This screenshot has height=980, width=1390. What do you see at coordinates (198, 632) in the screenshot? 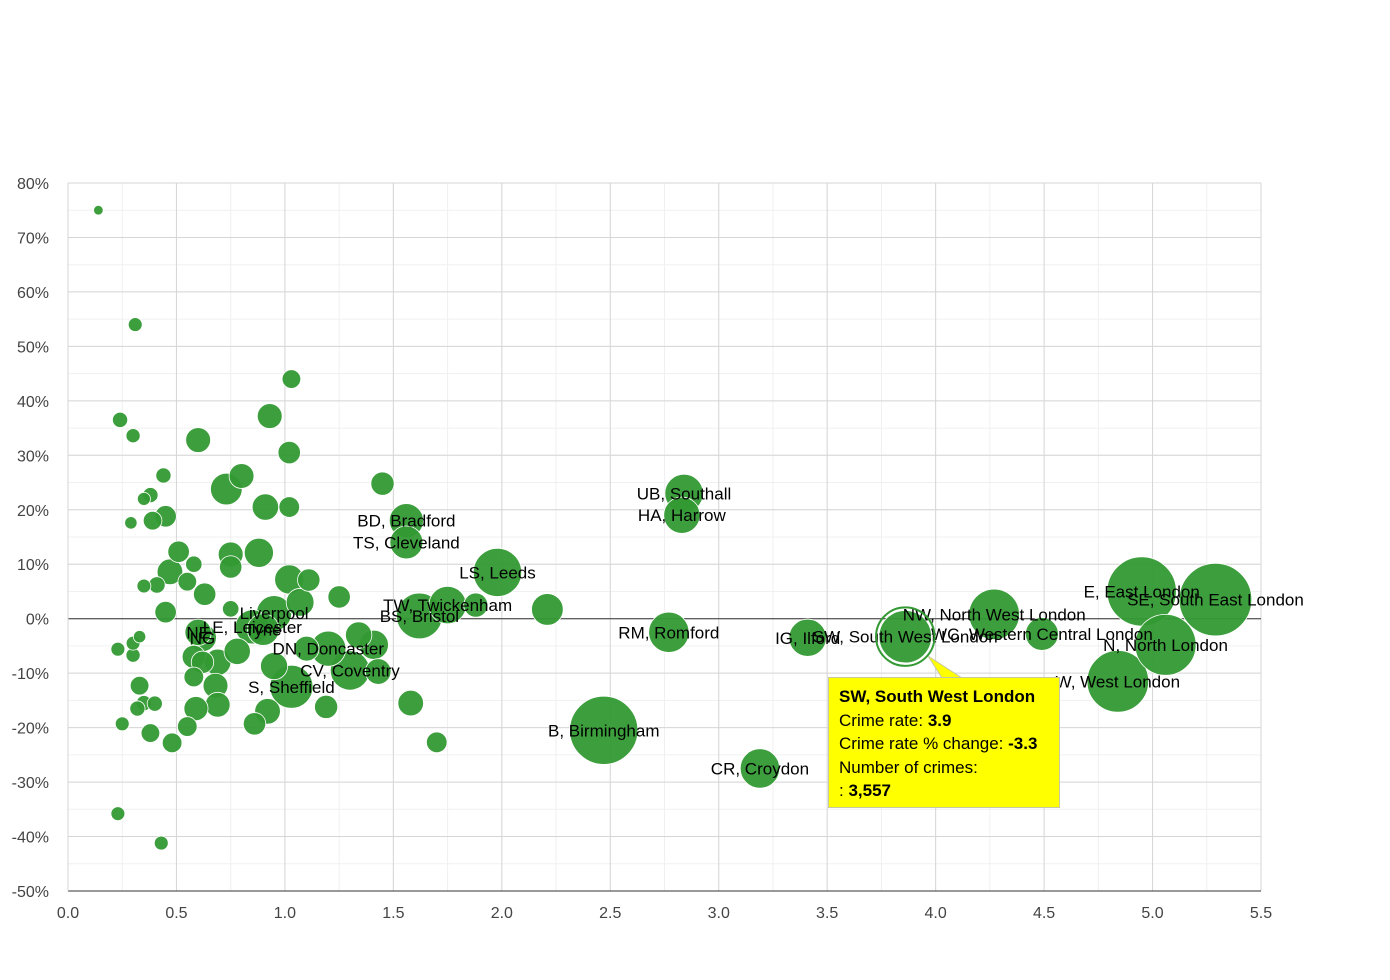
I see `bubble-label: NE` at bounding box center [198, 632].